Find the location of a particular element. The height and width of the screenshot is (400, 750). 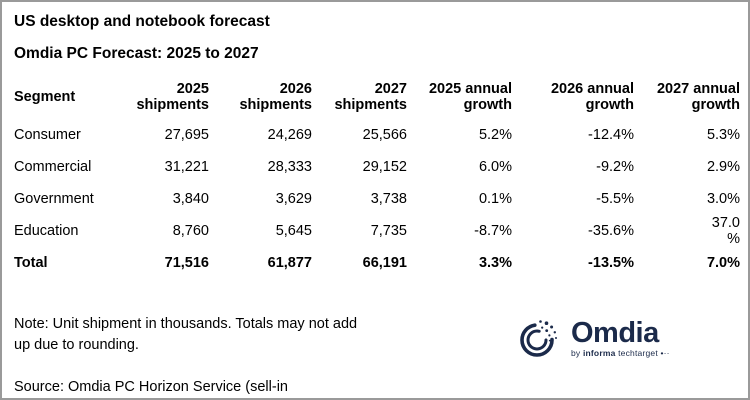

value-cell: 37.0 % is located at coordinates (725, 231).